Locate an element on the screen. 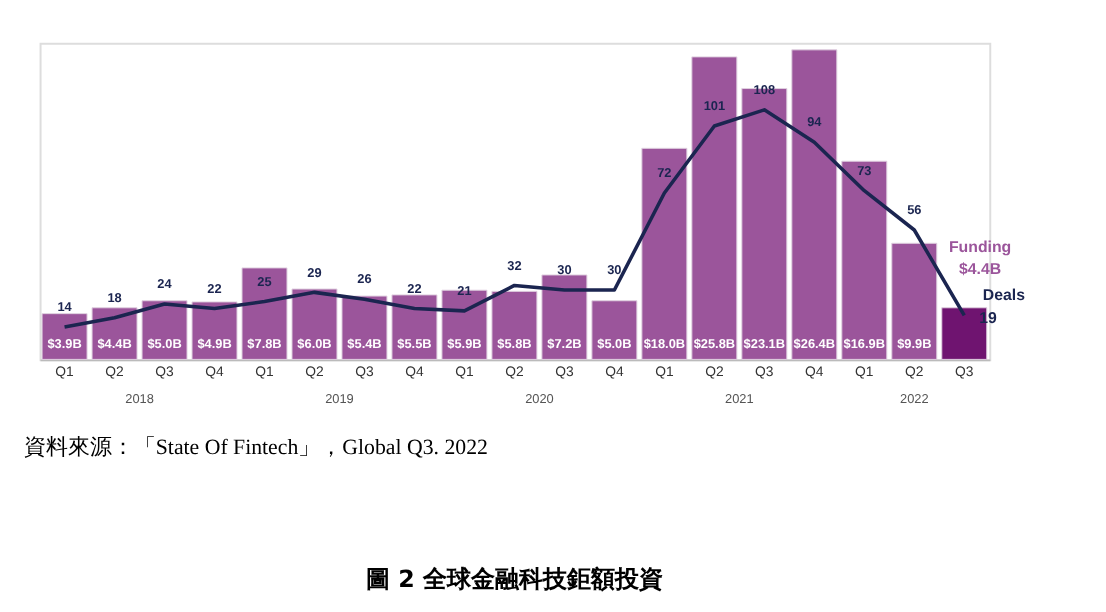 The height and width of the screenshot is (612, 1106). series-label: Deals is located at coordinates (1004, 294).